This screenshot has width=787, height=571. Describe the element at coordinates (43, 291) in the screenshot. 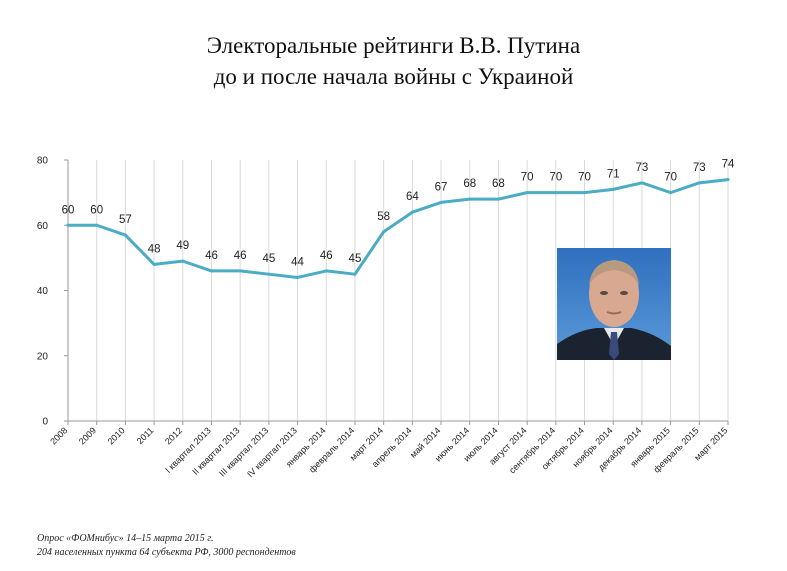

I see `y-tick-label: 40` at that location.